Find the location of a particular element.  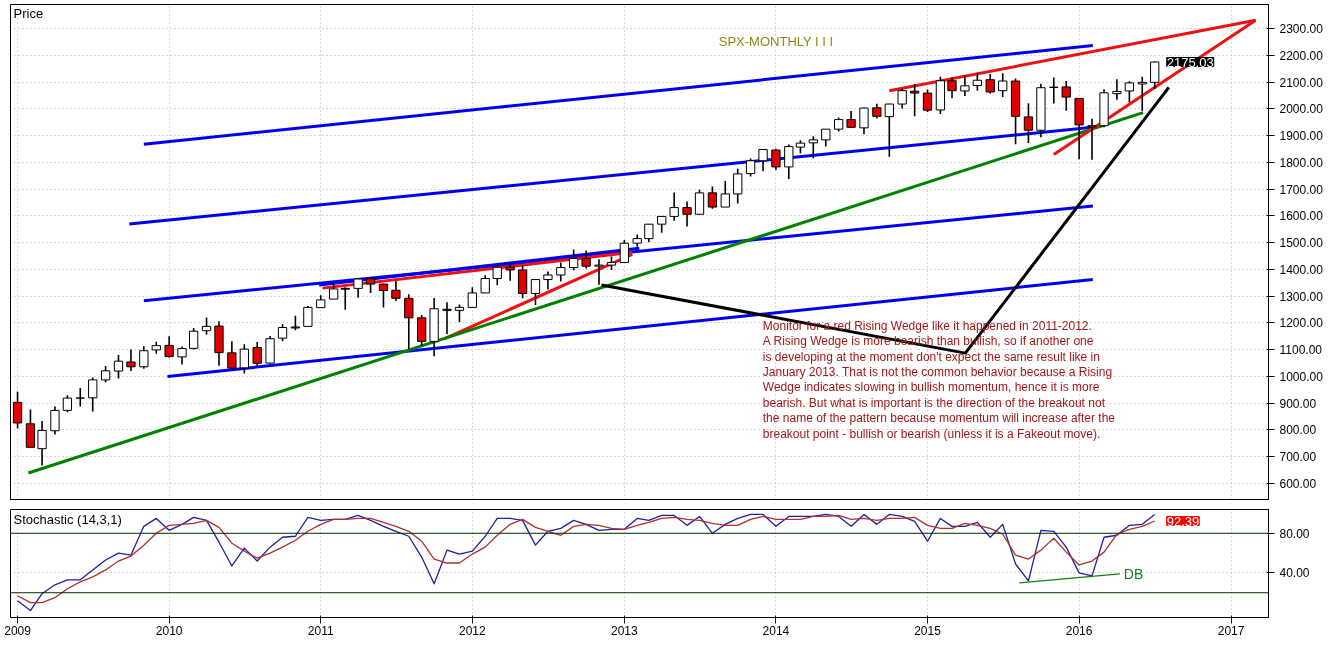

x-tick-label: 2011 is located at coordinates (320, 630).